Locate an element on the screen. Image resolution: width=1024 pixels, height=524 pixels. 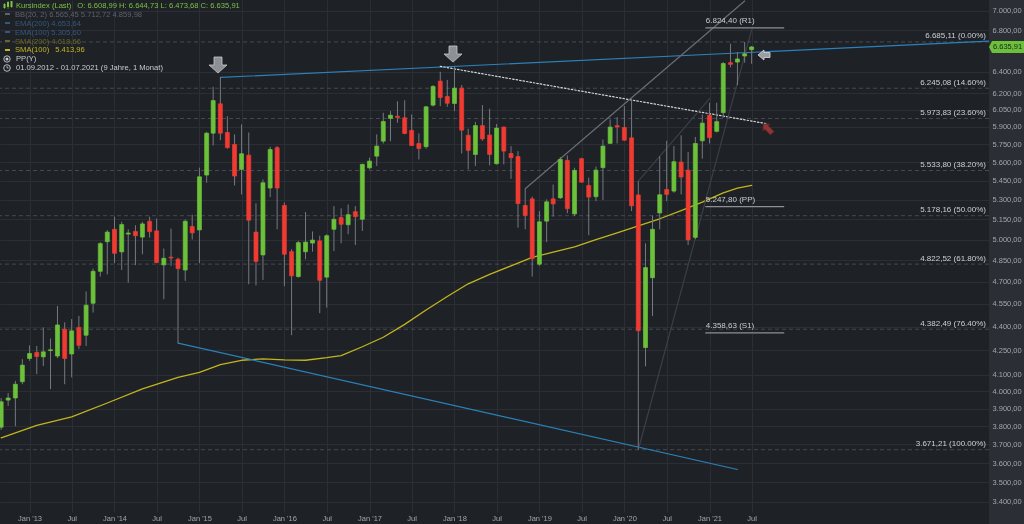
ref-line-label: 4.822,52 (61.80%) is located at coordinates (953, 258).